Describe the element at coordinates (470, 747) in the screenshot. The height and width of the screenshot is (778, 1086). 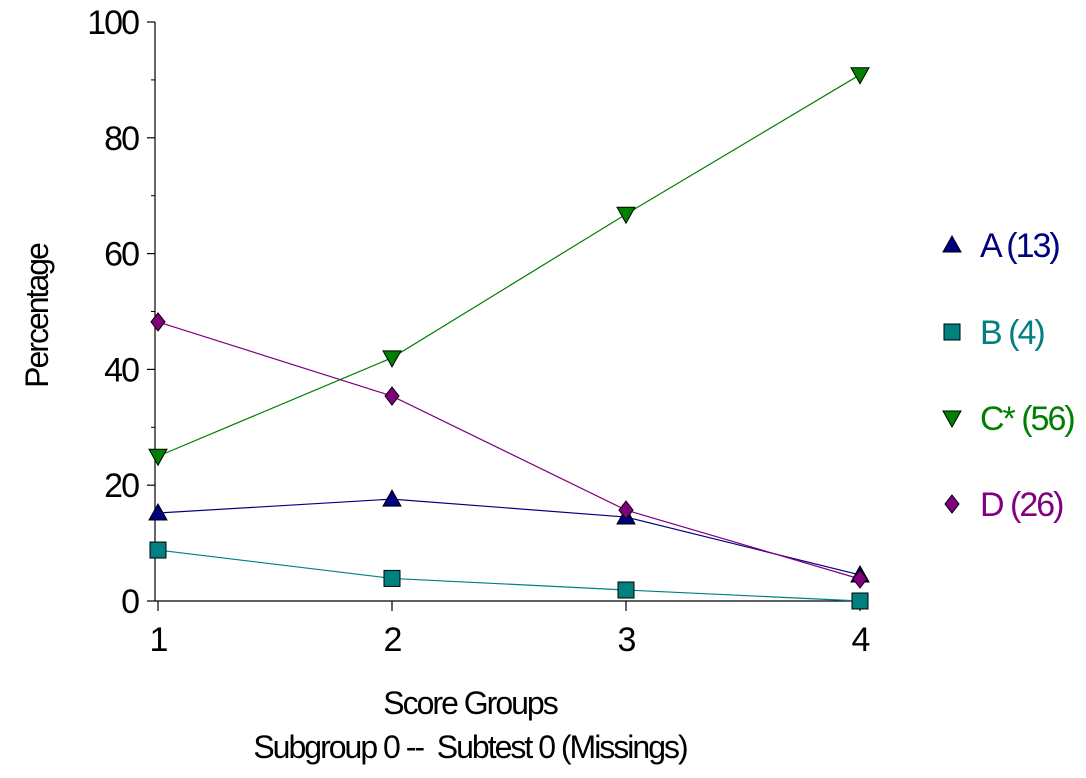
I see `chart-subtitle: Subgroup 0 -- Subtest 0 (Missings)` at that location.